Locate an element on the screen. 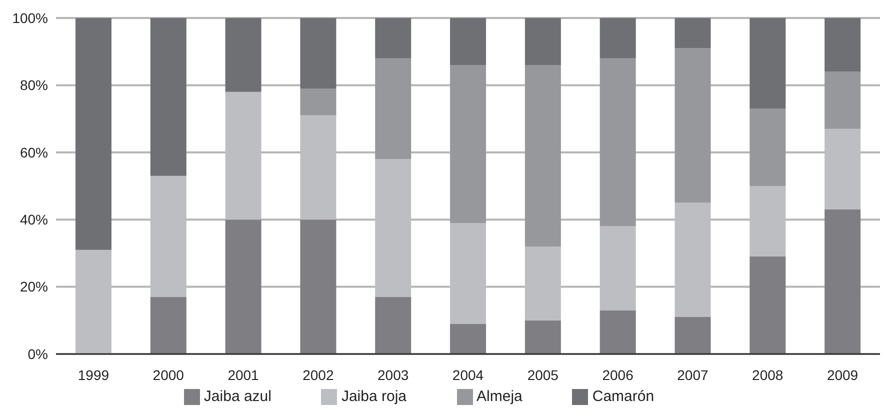 The width and height of the screenshot is (884, 417). x-tick-label: 1999 is located at coordinates (94, 374).